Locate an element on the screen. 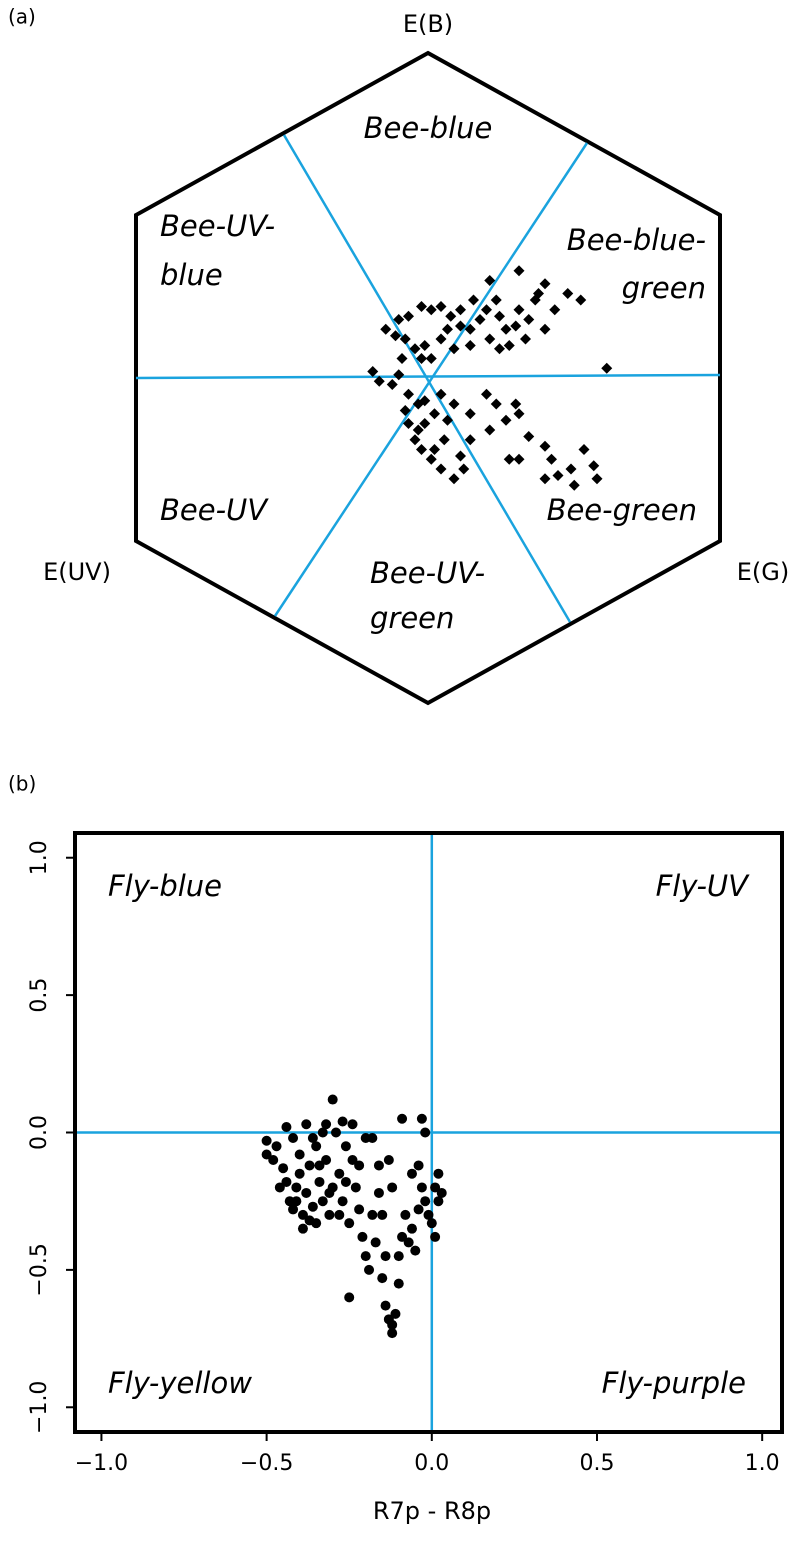 The height and width of the screenshot is (1542, 803). x-axis-label: R7p - R8p is located at coordinates (432, 1511).